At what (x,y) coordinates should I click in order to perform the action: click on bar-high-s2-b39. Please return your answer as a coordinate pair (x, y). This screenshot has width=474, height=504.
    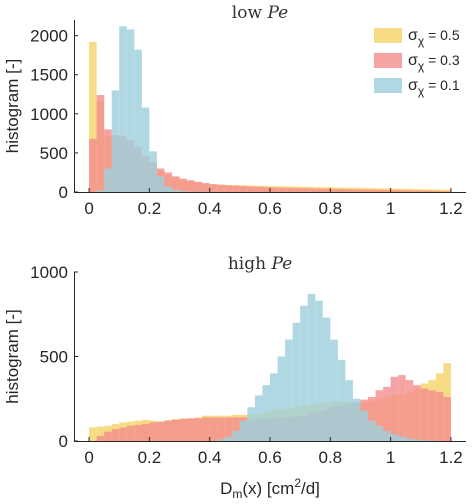
    Looking at the image, I should click on (387, 435).